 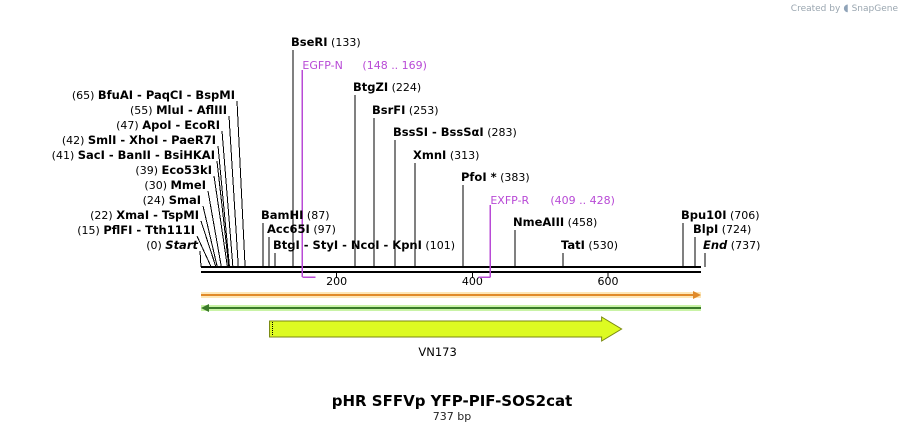 I want to click on enzyme-label-right: BamHI (87), so click(x=295, y=215).